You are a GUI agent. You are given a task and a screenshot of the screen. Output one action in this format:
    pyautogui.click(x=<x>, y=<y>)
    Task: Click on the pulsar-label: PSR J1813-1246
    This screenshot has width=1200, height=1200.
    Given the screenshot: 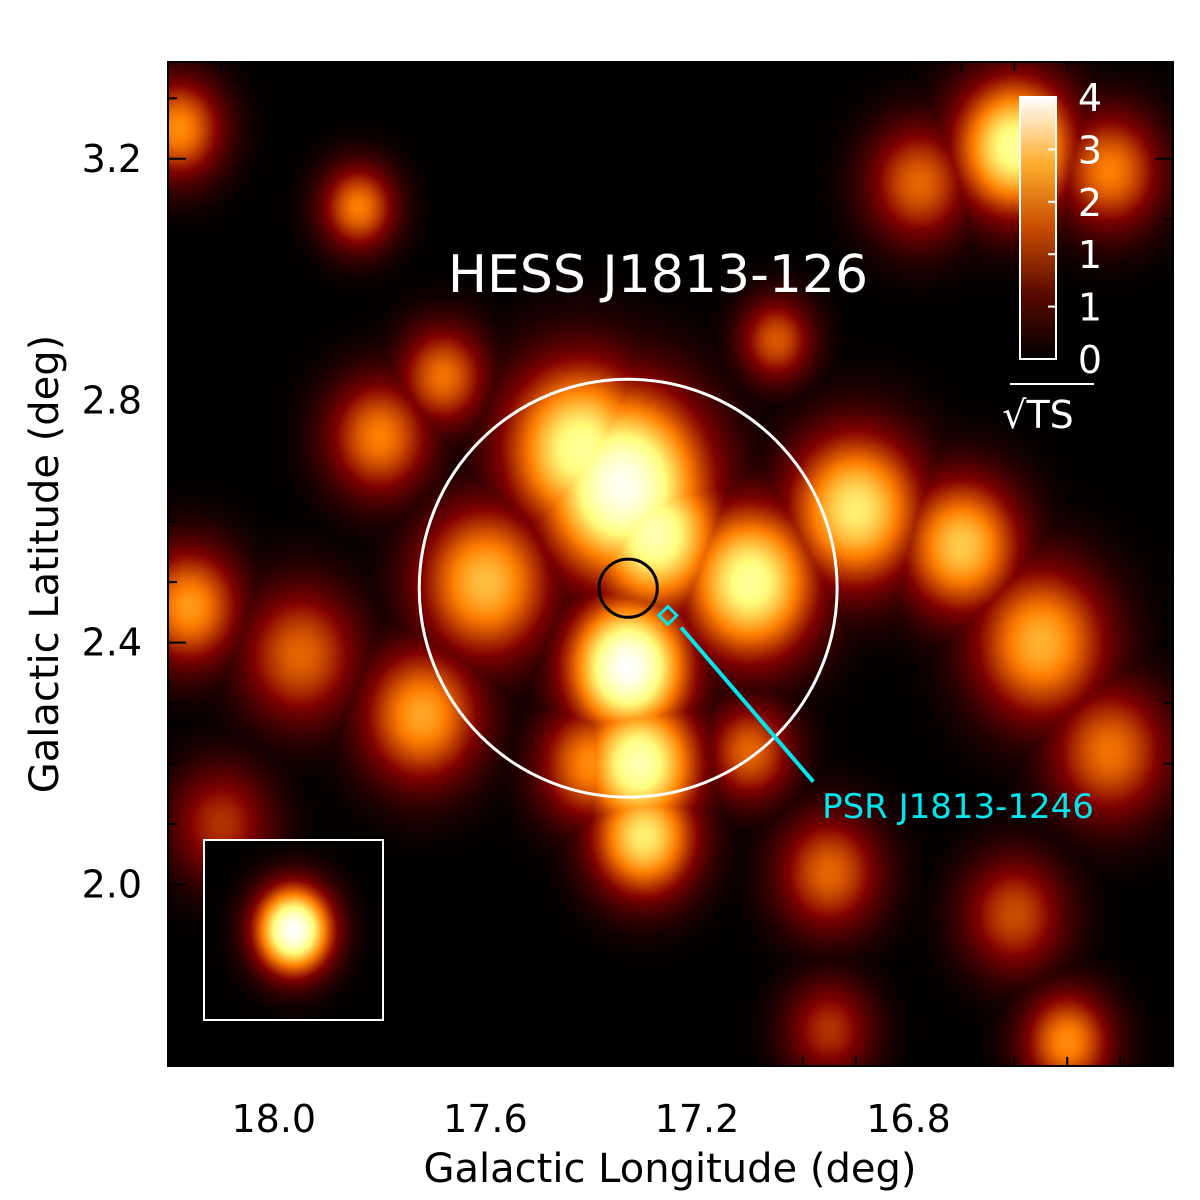 What is the action you would take?
    pyautogui.click(x=958, y=807)
    